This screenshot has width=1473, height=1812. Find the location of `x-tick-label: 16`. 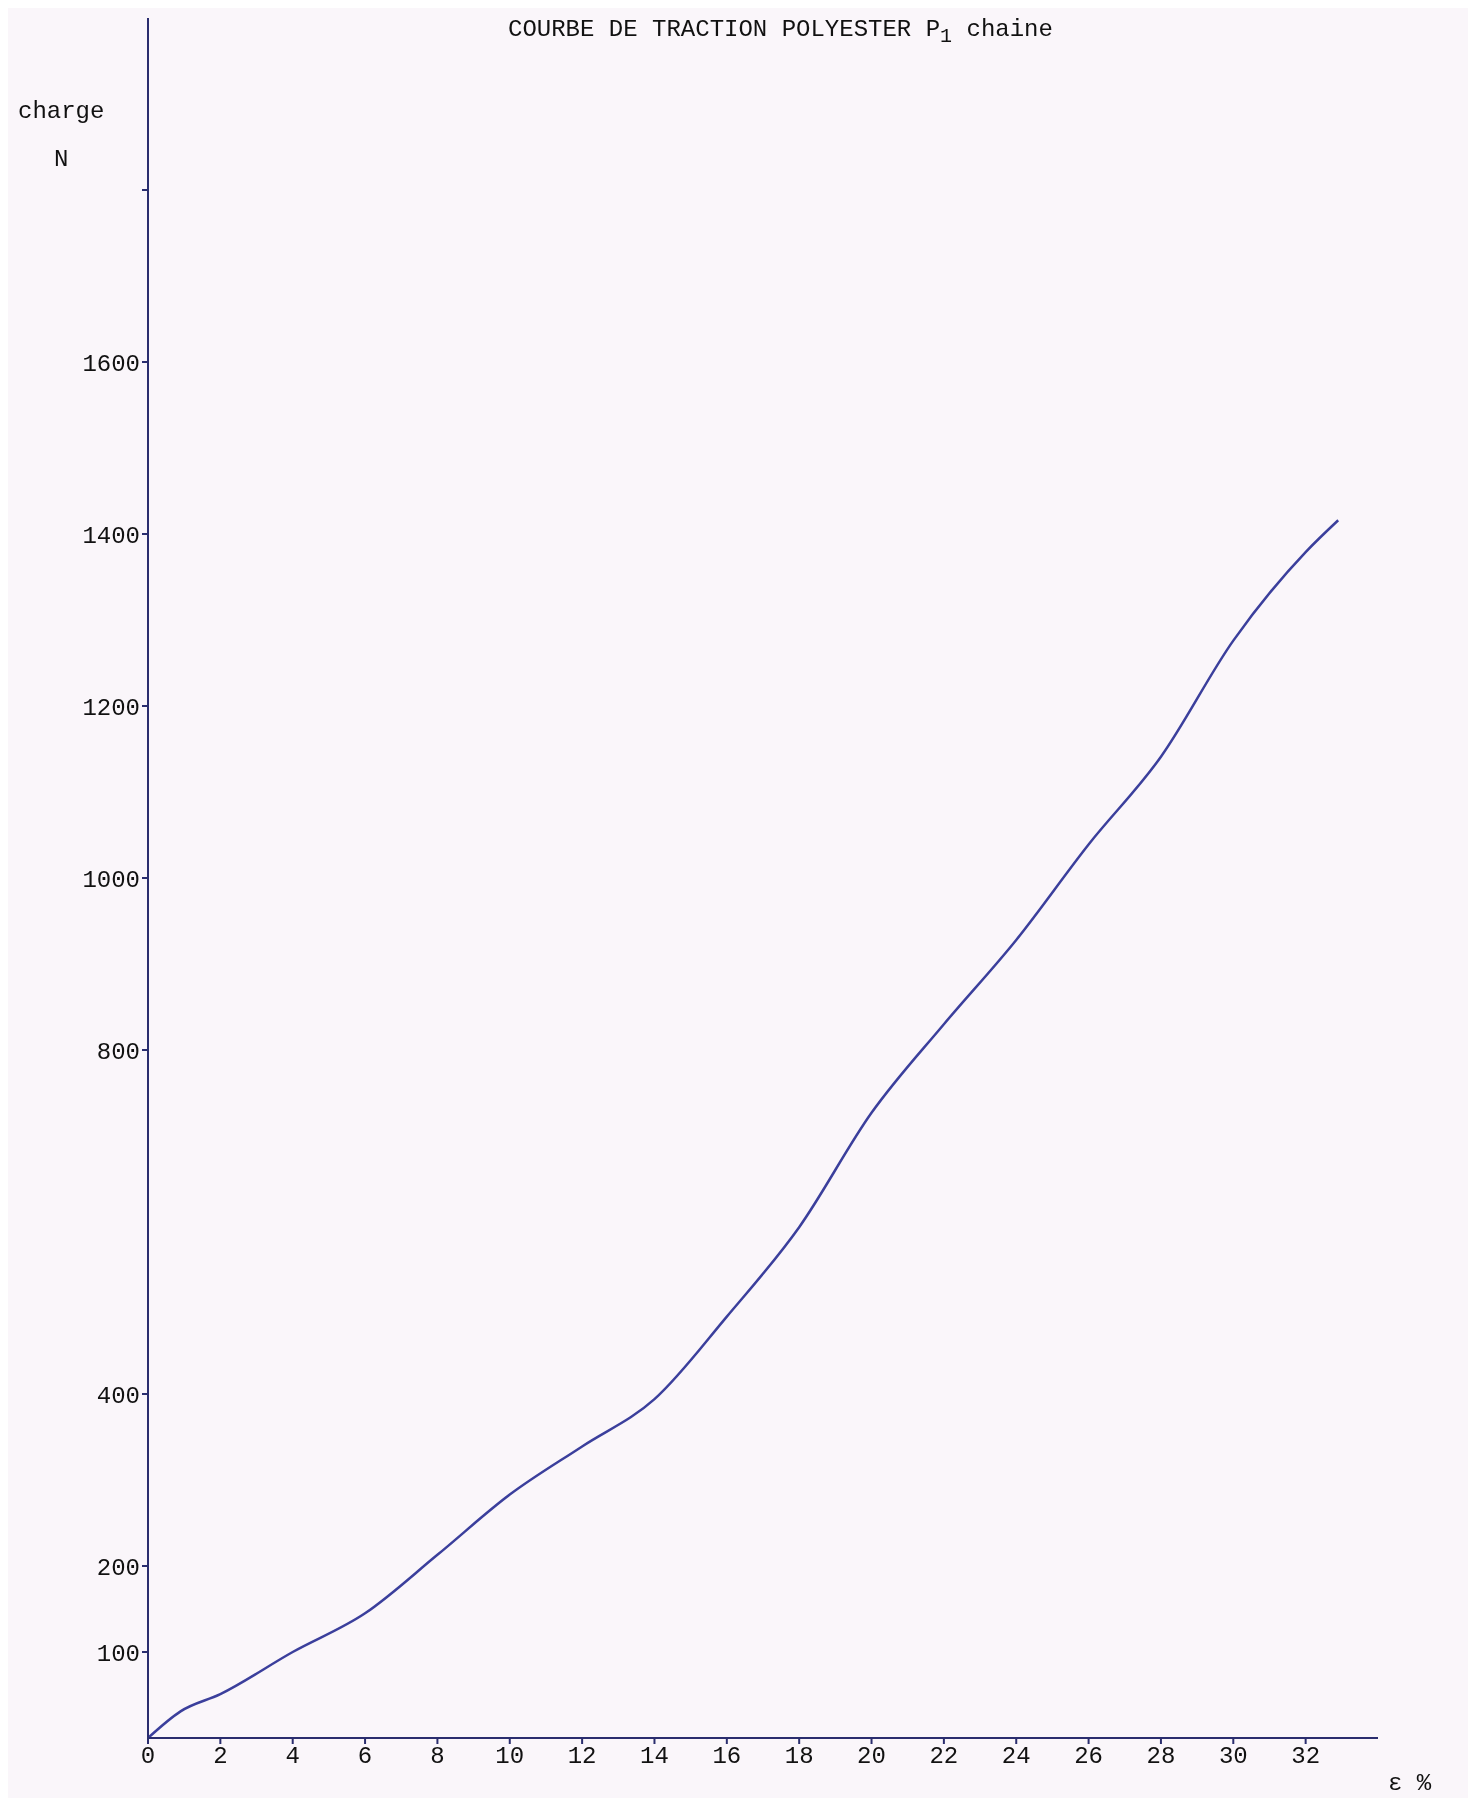

x-tick-label: 16 is located at coordinates (727, 1757).